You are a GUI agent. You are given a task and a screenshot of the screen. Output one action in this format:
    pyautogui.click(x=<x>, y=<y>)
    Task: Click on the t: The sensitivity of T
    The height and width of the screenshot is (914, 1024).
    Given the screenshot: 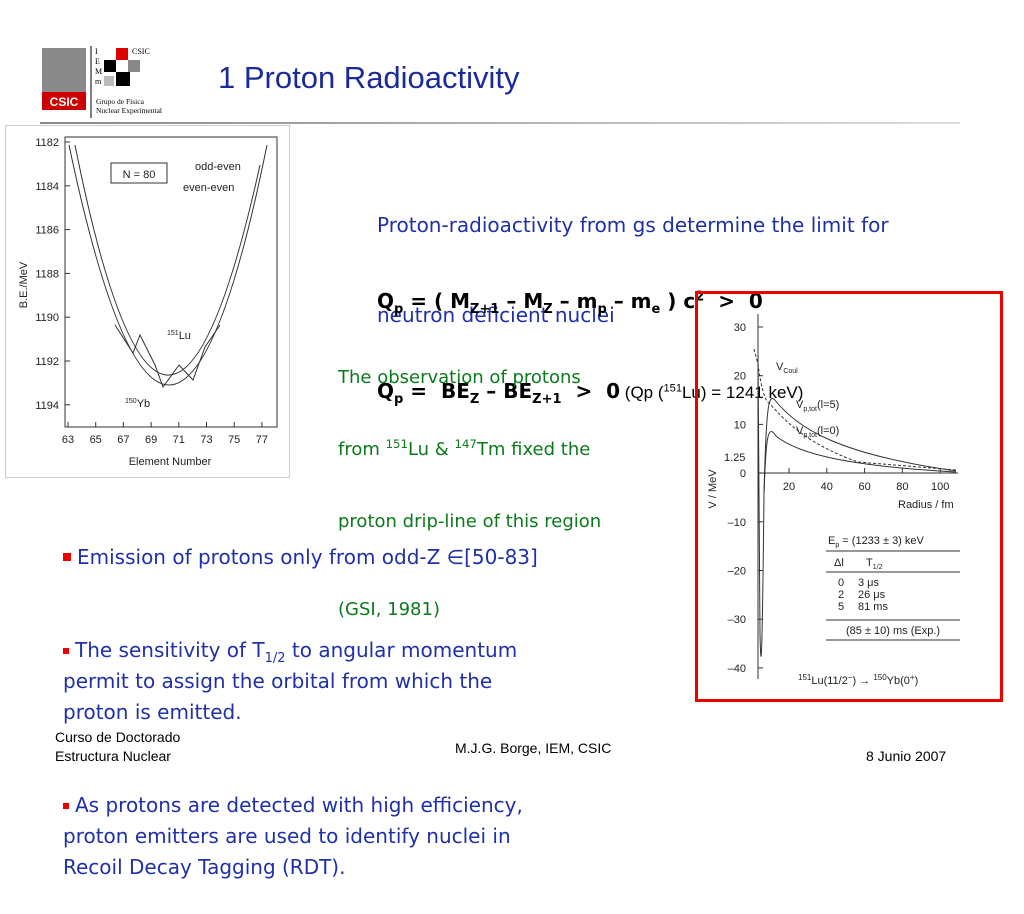 What is the action you would take?
    pyautogui.click(x=170, y=650)
    